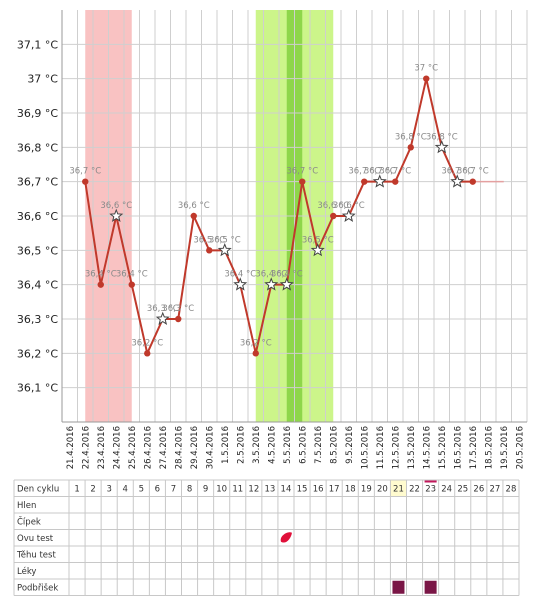  I want to click on x-tick-label: 10.5.2016, so click(365, 447).